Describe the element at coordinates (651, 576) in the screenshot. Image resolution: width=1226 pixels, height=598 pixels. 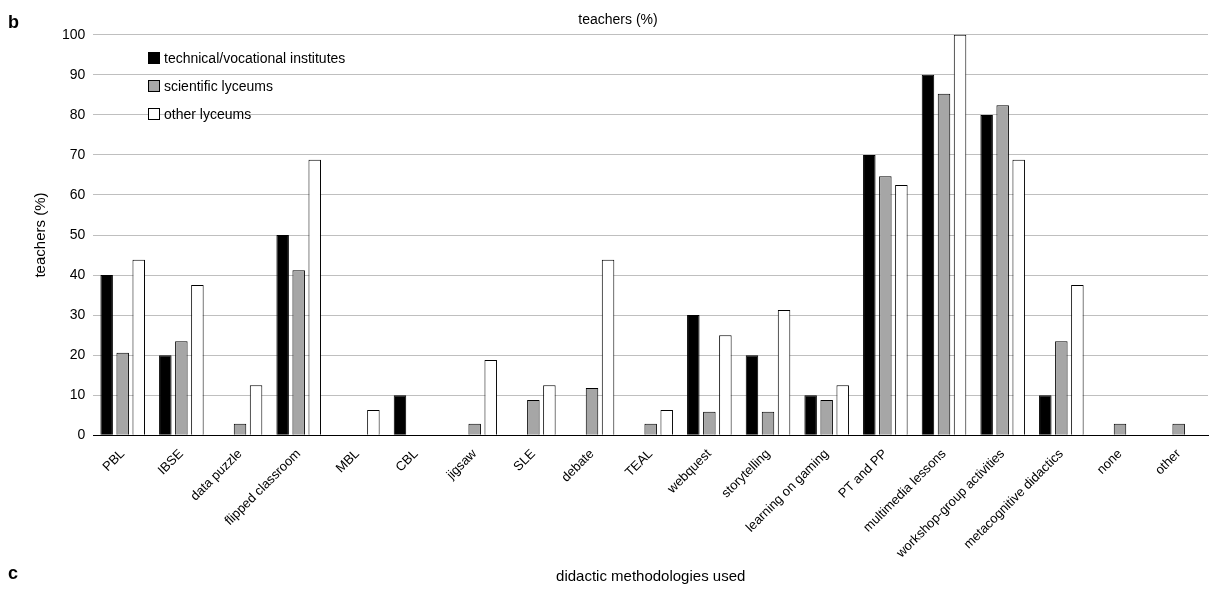
I see `x-axis-title: didactic methodologies used` at that location.